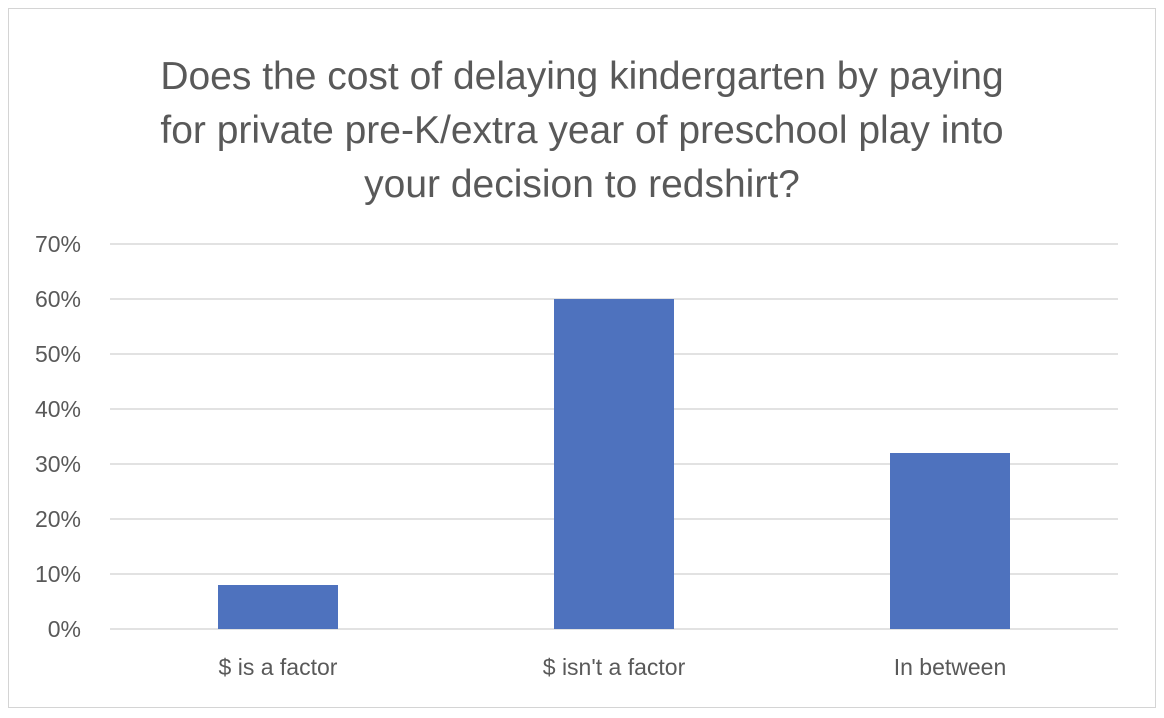 This screenshot has height=718, width=1164. Describe the element at coordinates (64, 629) in the screenshot. I see `y-tick-label: 0%` at that location.